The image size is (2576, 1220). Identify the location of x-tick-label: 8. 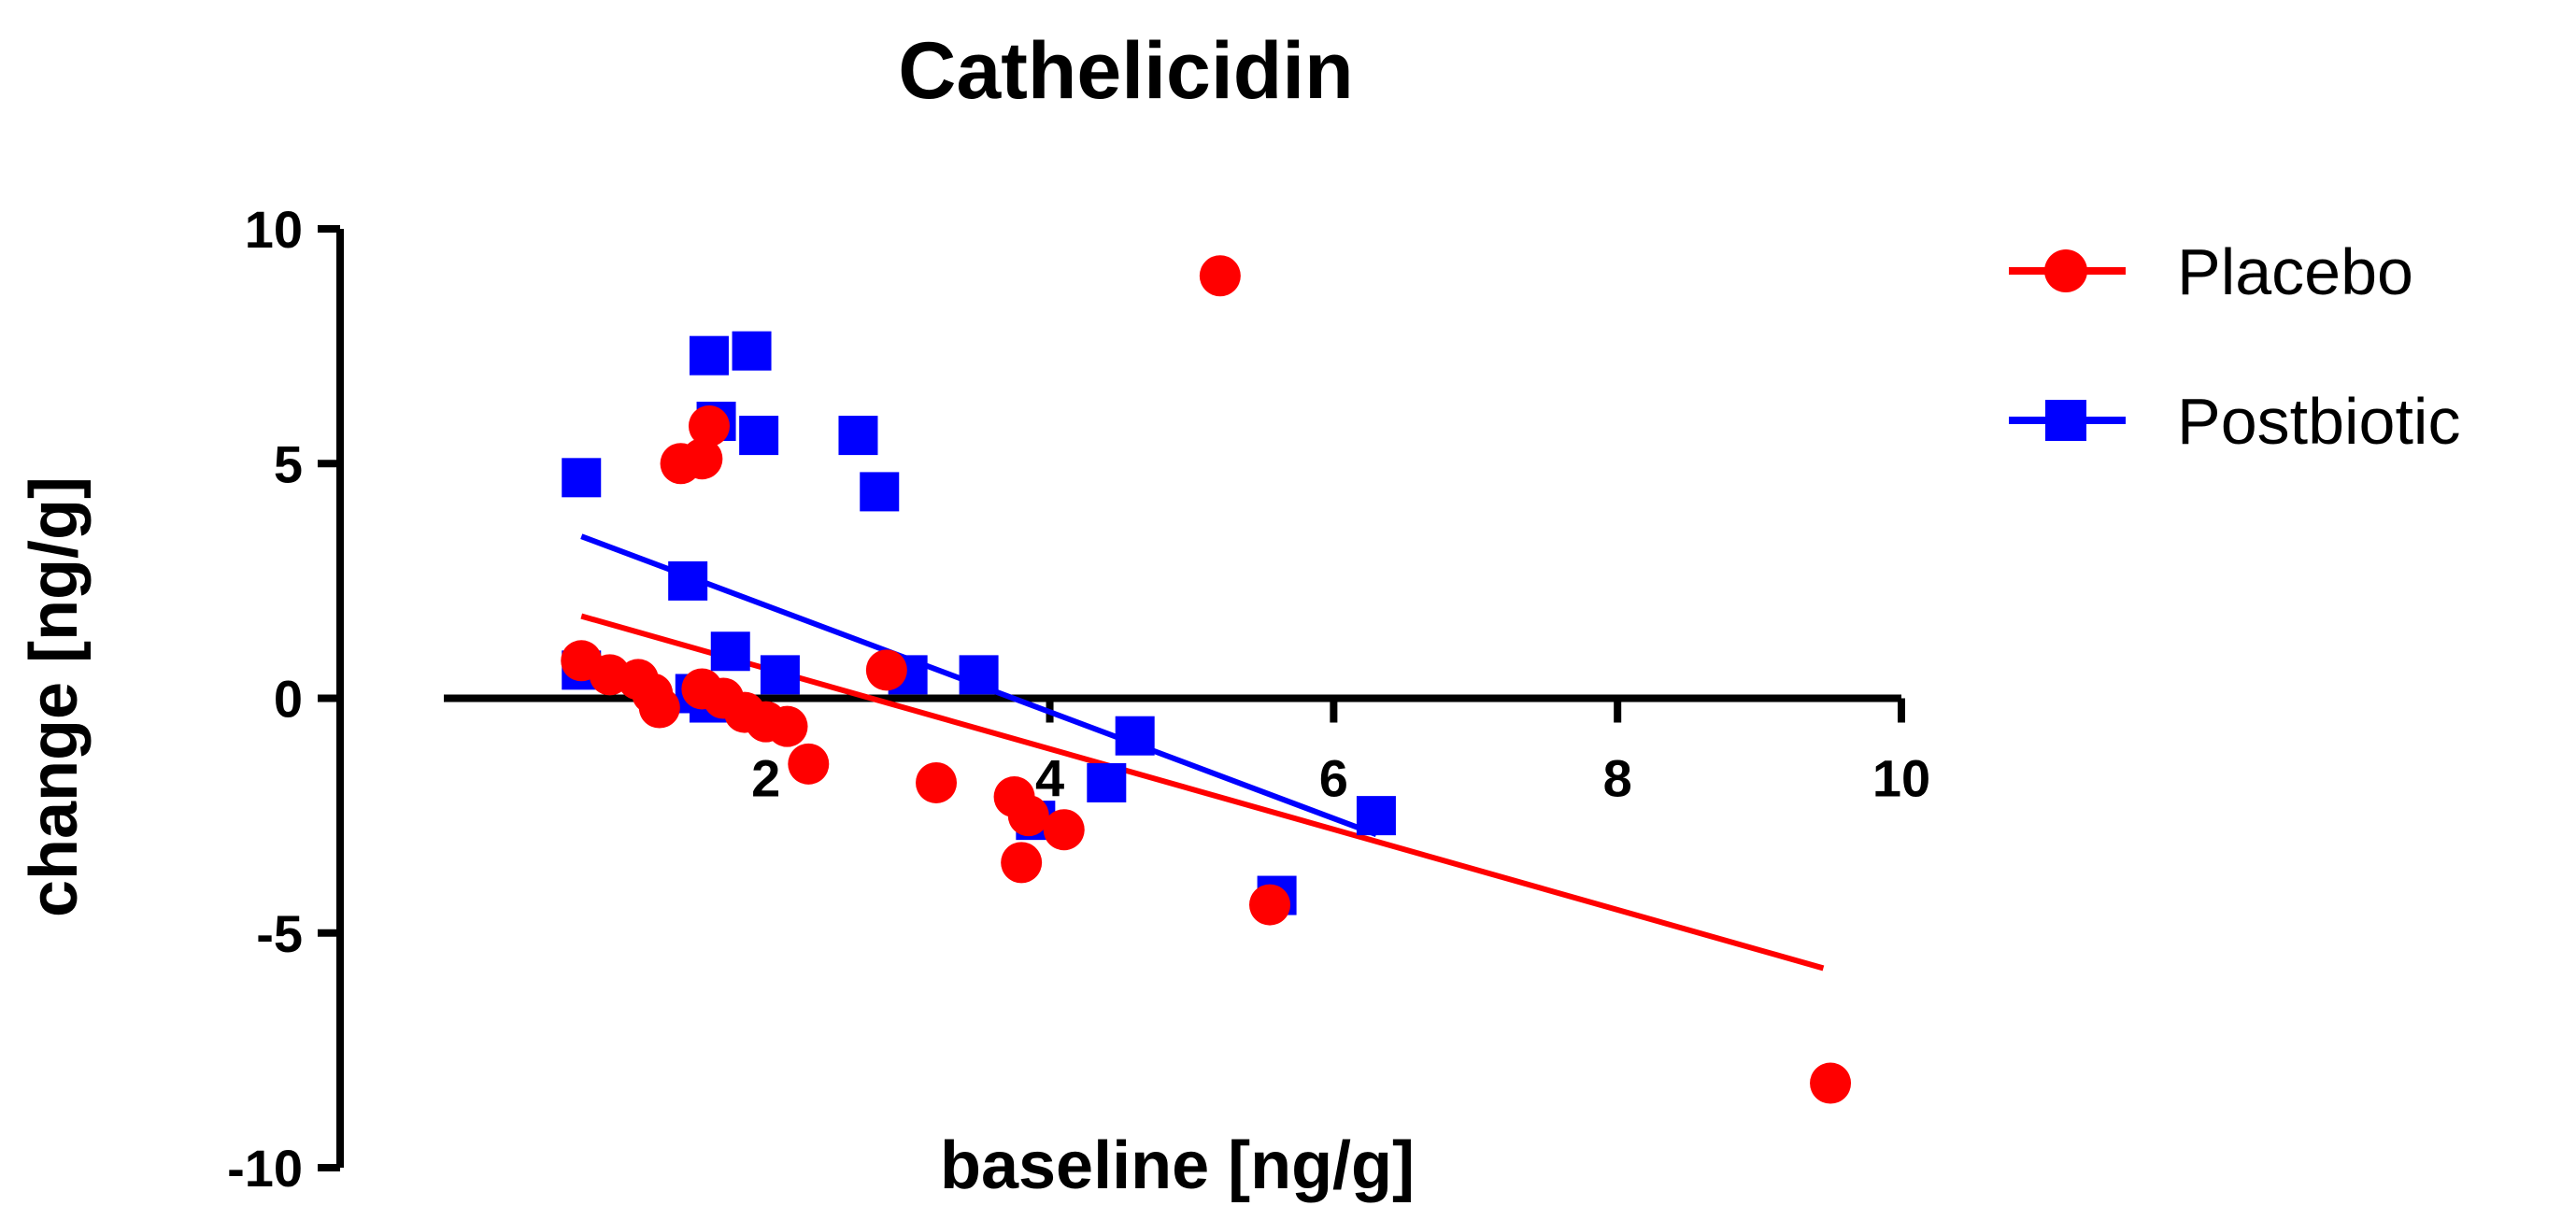
(1618, 778).